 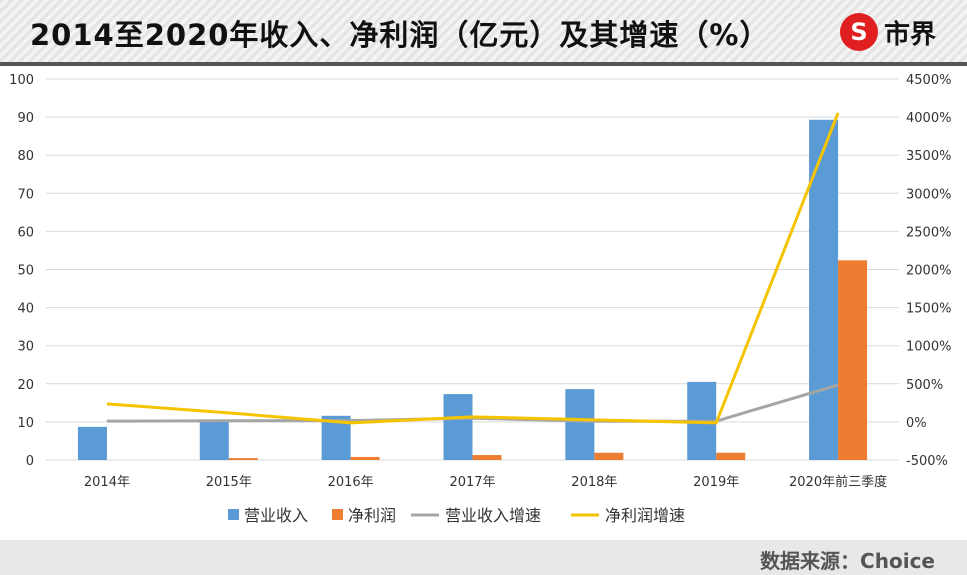 I want to click on logo-icon: S, so click(x=859, y=32).